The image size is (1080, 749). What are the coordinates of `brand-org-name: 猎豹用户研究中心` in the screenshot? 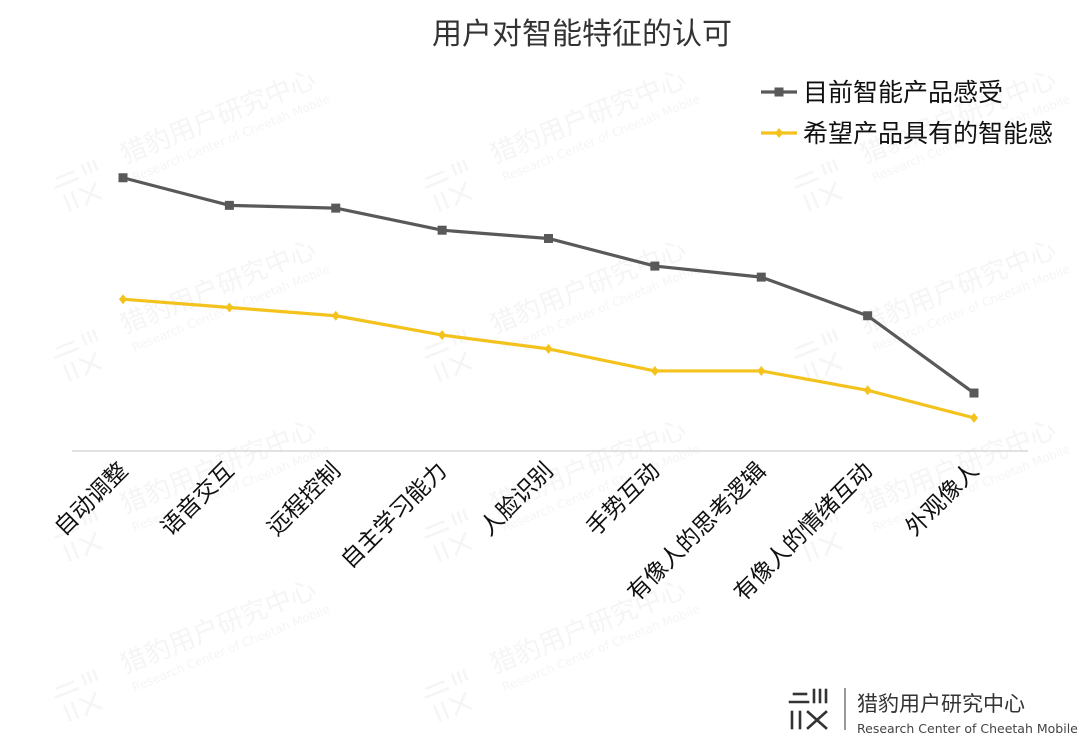 It's located at (941, 704).